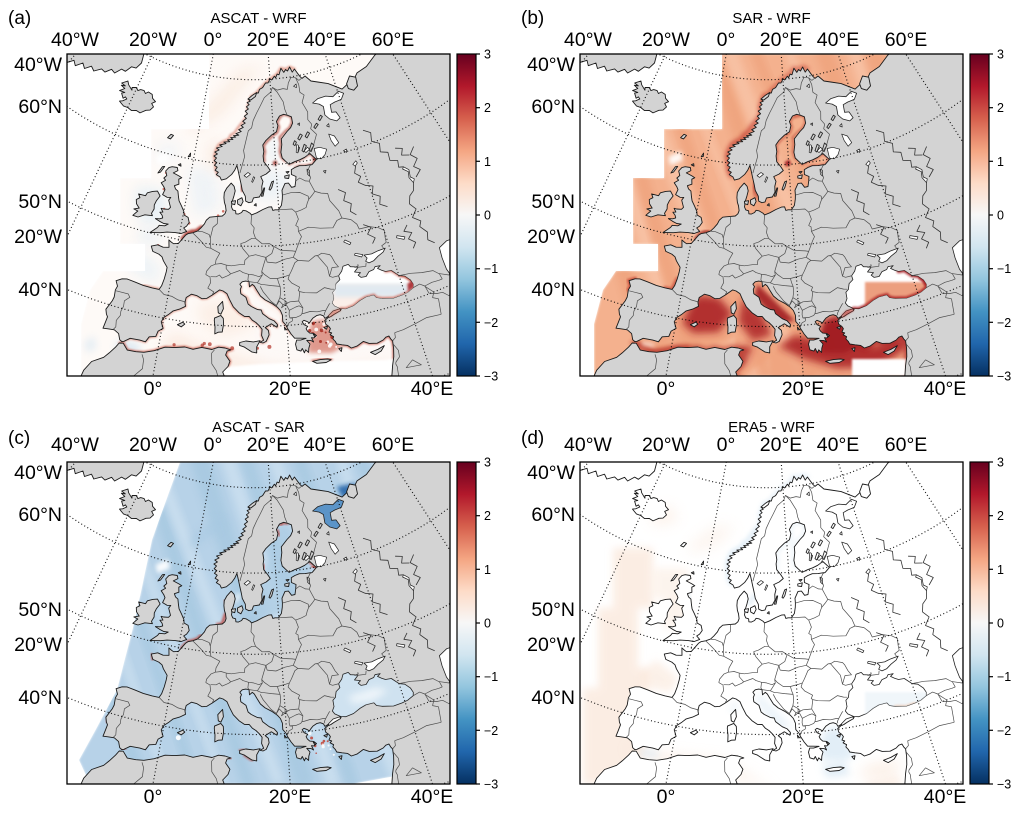 This screenshot has height=819, width=1024. Describe the element at coordinates (19, 18) in the screenshot. I see `svg-text: (a)` at that location.